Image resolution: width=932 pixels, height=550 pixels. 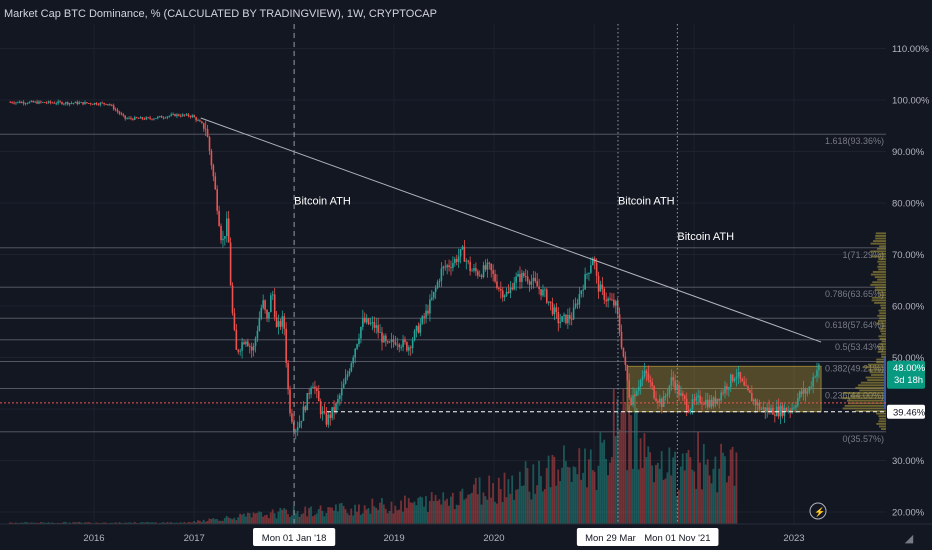 What do you see at coordinates (93, 538) in the screenshot?
I see `x-tick-label: 2016` at bounding box center [93, 538].